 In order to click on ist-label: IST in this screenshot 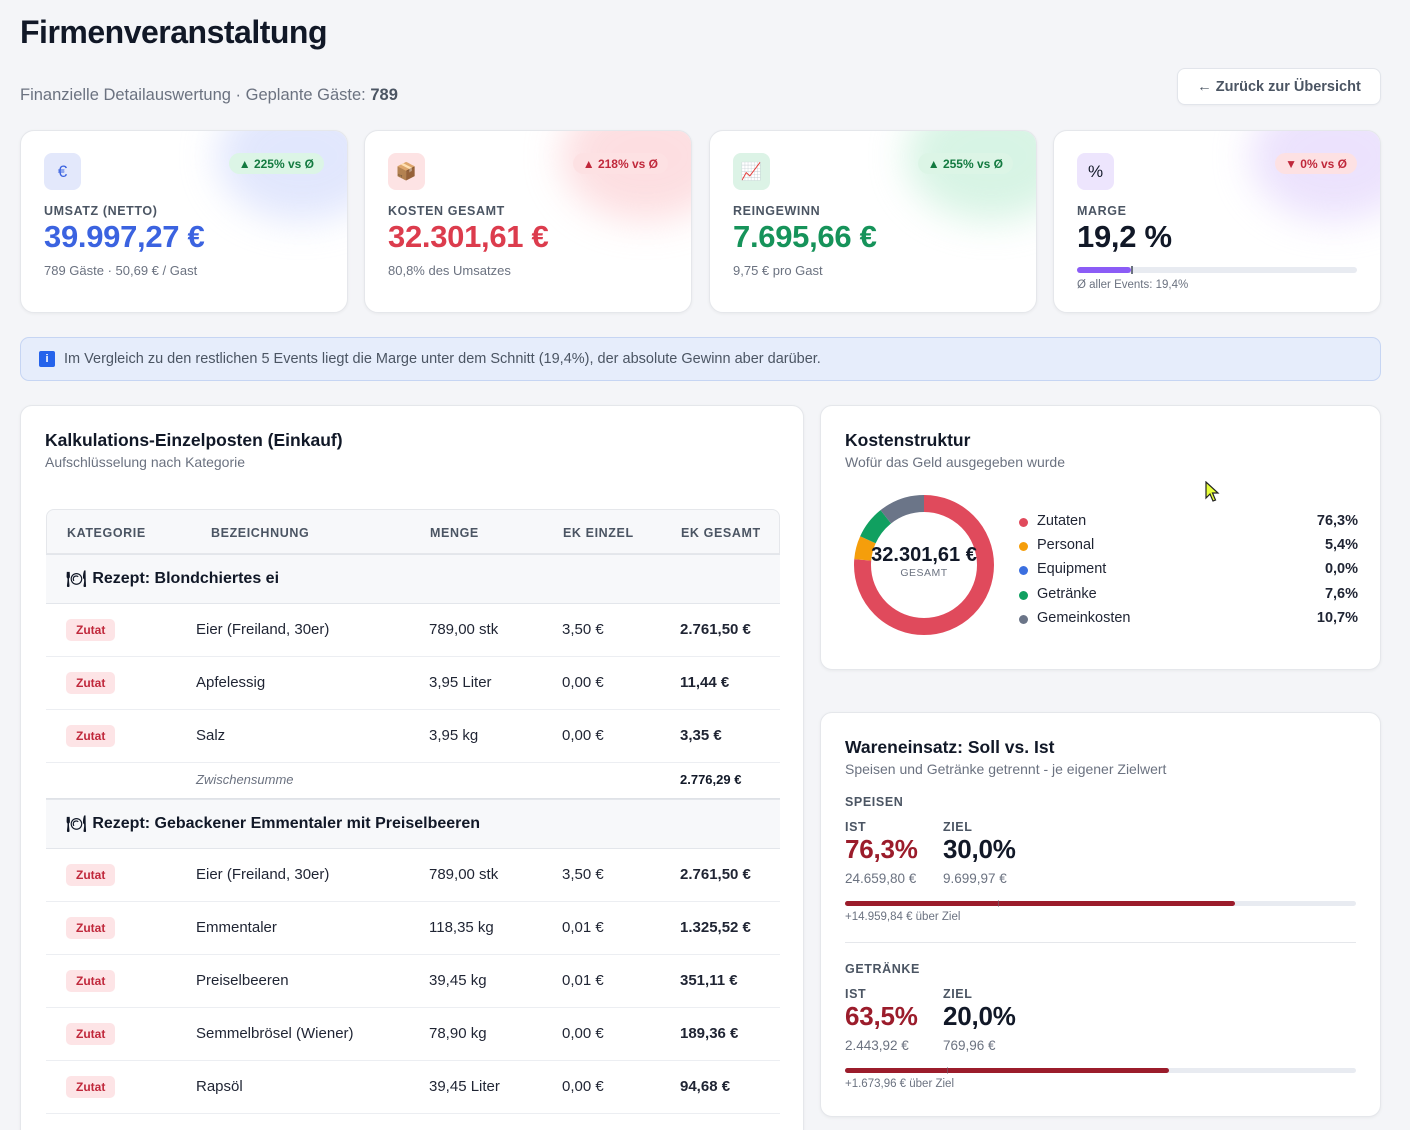, I will do `click(856, 994)`.